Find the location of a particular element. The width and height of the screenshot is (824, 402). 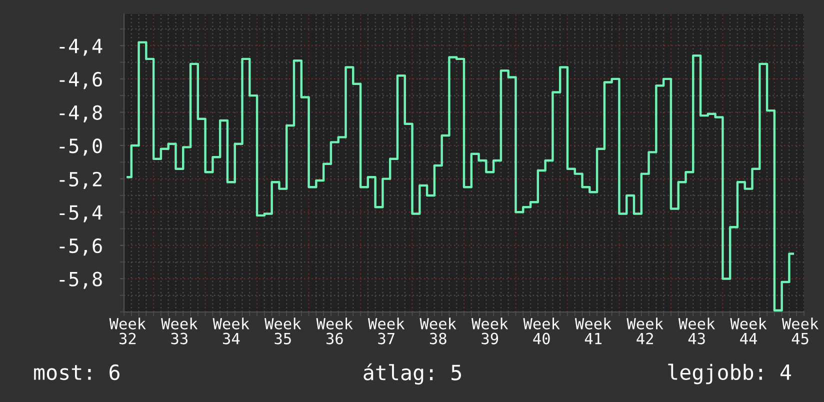

y-tick-label: -4,6 is located at coordinates (81, 81).